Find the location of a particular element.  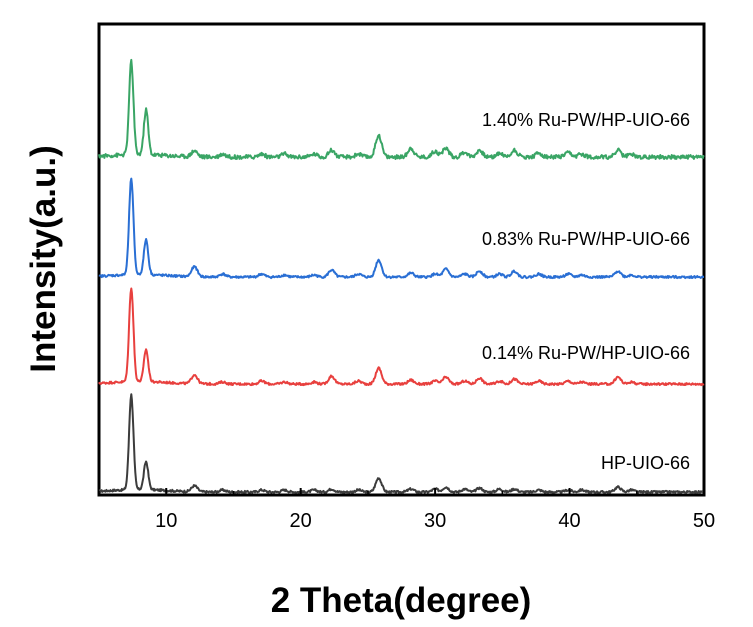

series-label-0: HP-UIO-66 is located at coordinates (645, 463).